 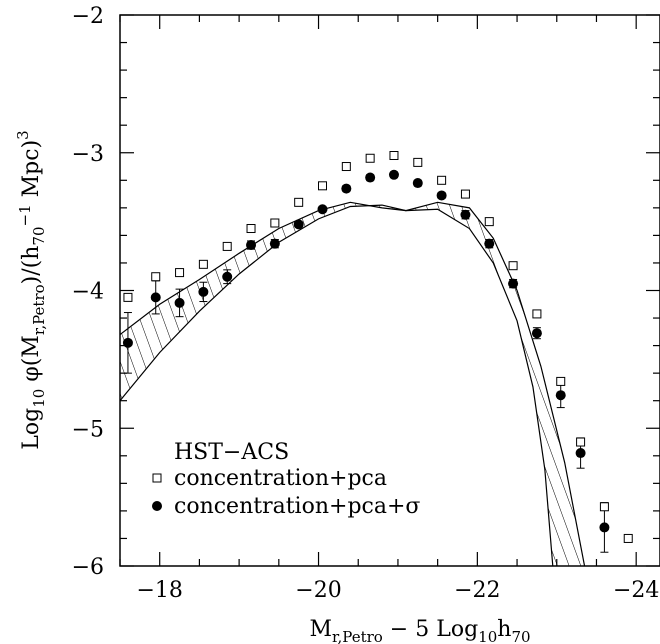 I want to click on legend-entry-concentration-pca: concentration+pca, so click(x=280, y=478).